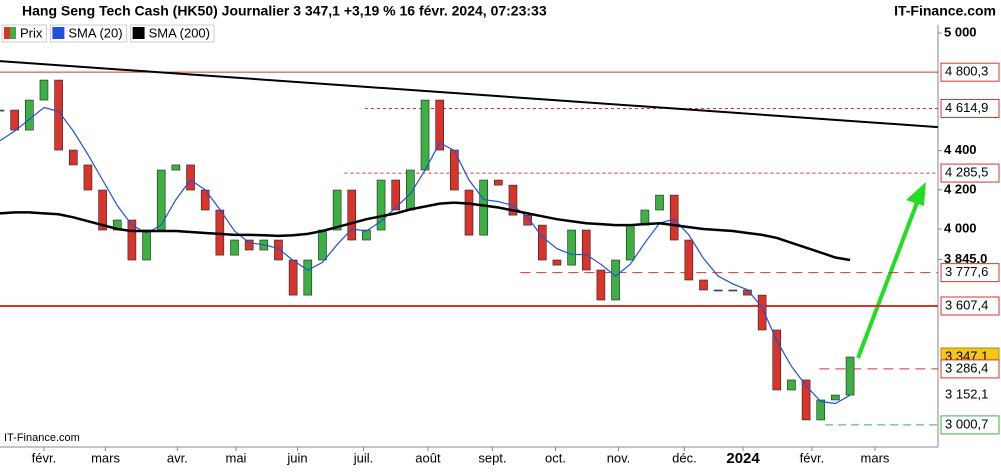 The height and width of the screenshot is (474, 1001). I want to click on y-tick-label: 4 000, so click(960, 227).